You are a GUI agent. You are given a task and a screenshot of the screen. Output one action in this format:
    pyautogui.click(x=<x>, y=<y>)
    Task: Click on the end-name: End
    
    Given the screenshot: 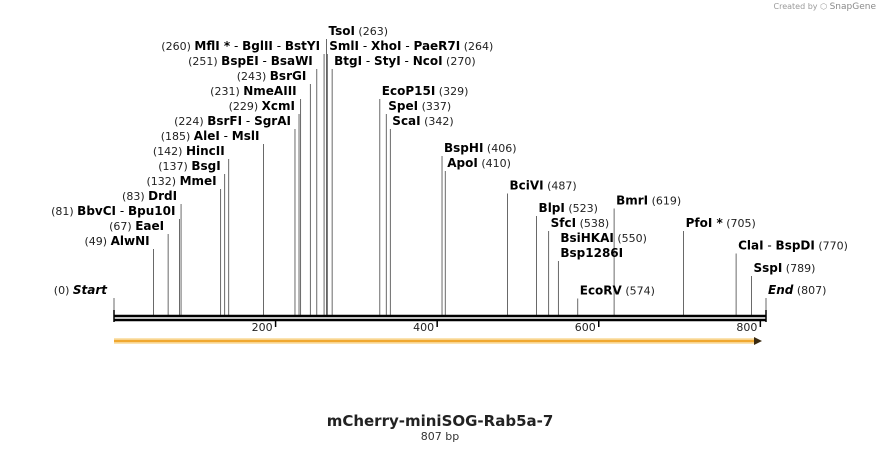 What is the action you would take?
    pyautogui.click(x=781, y=290)
    